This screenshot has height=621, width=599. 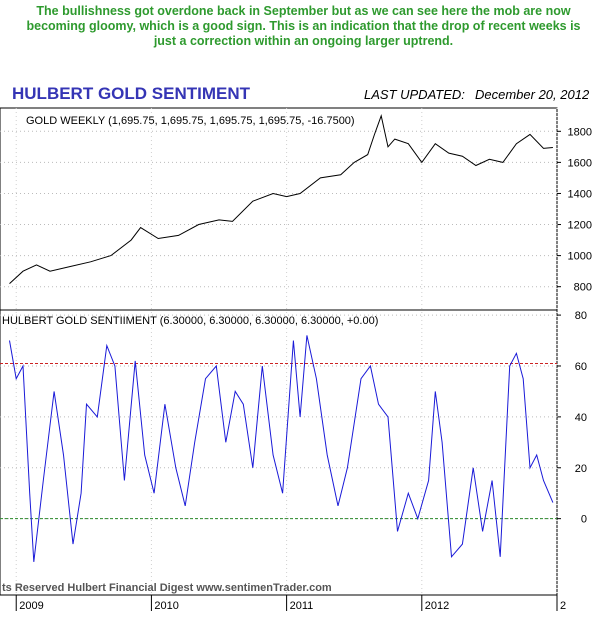 I want to click on gold-y-tick-label-1600: 1600, so click(x=580, y=163).